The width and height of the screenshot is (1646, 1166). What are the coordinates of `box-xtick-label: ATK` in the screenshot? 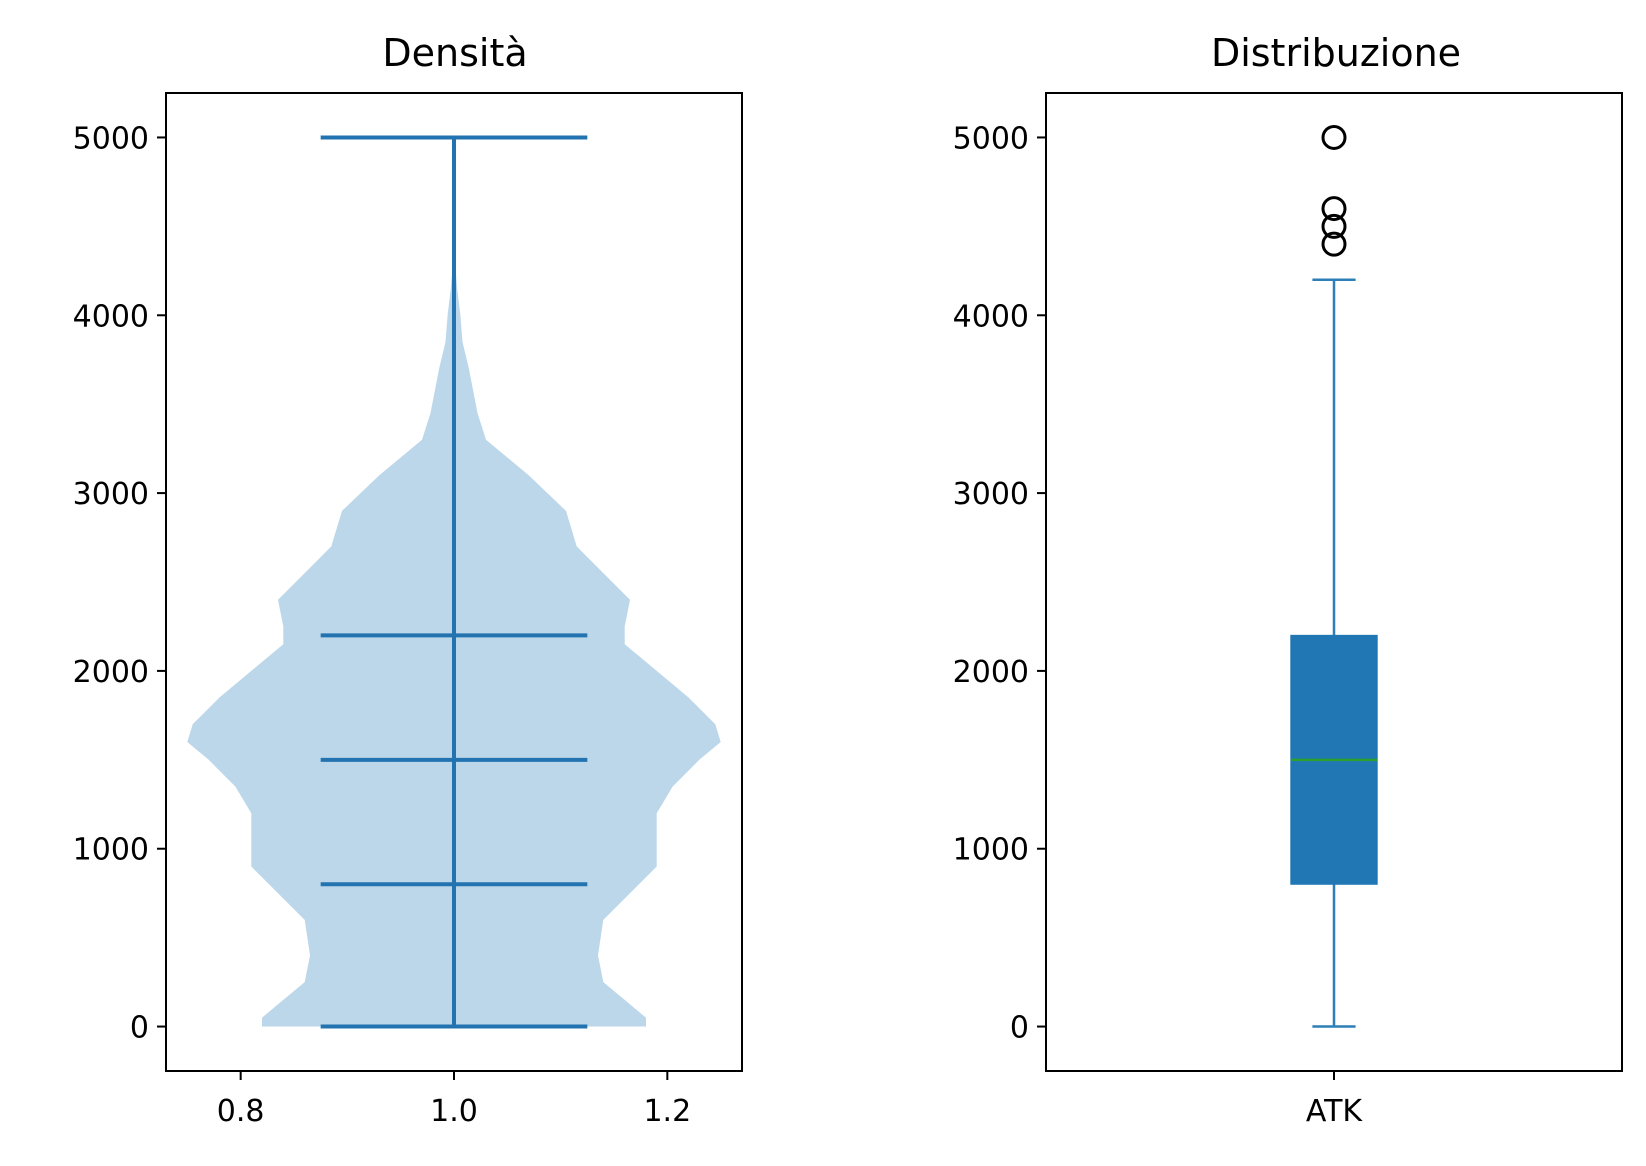 It's located at (1335, 1111).